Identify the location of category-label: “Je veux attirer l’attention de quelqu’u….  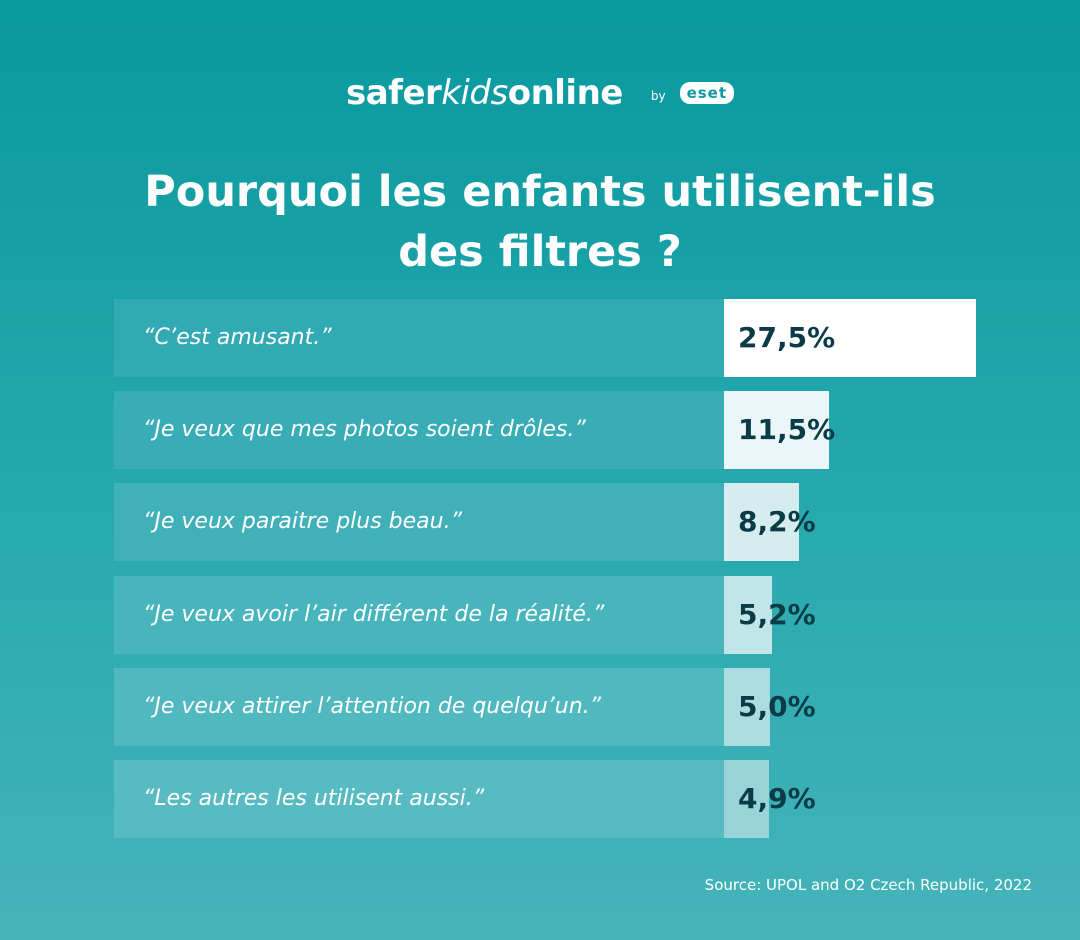
(372, 706).